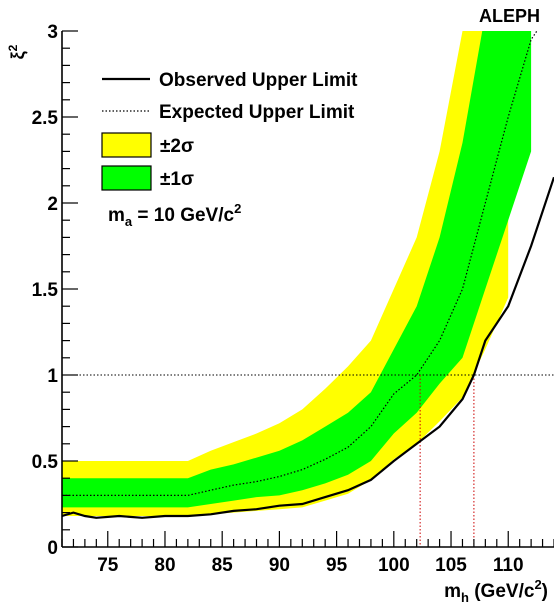 The height and width of the screenshot is (605, 554). Describe the element at coordinates (258, 80) in the screenshot. I see `legend-observed-label: Observed Upper Limit` at that location.